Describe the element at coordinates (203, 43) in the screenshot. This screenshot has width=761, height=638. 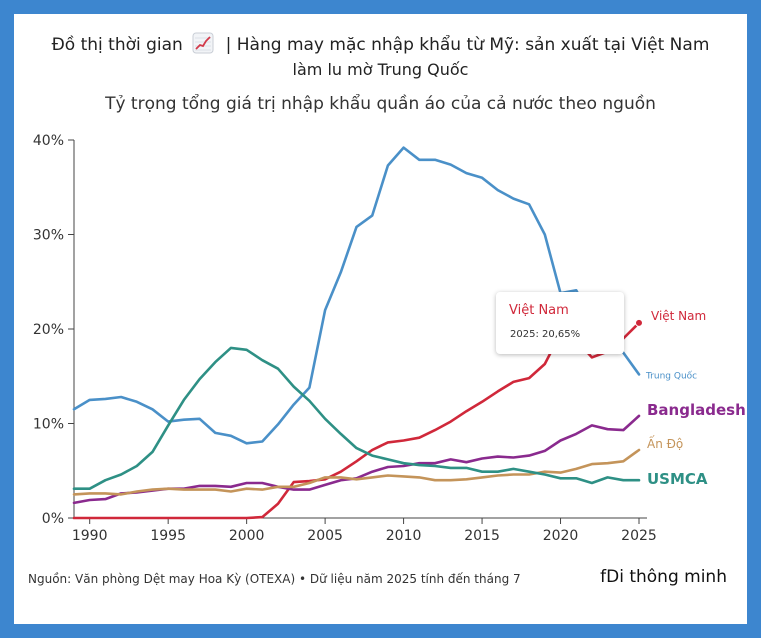
I see `chart-increasing-icon` at that location.